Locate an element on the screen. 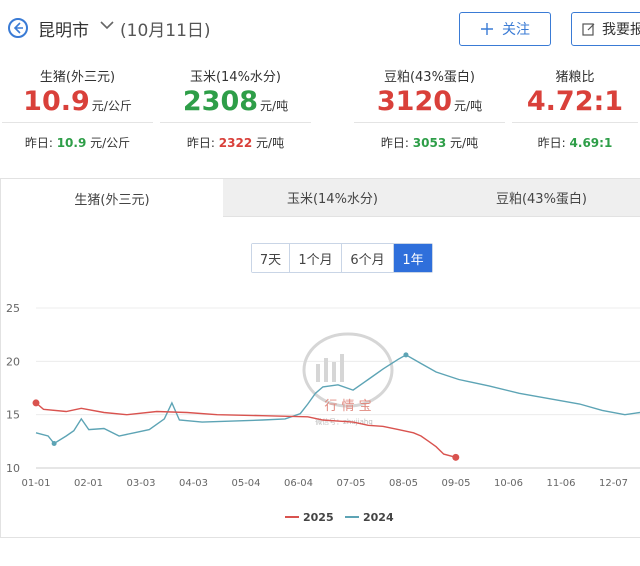  prev-value: 2322 is located at coordinates (235, 143).